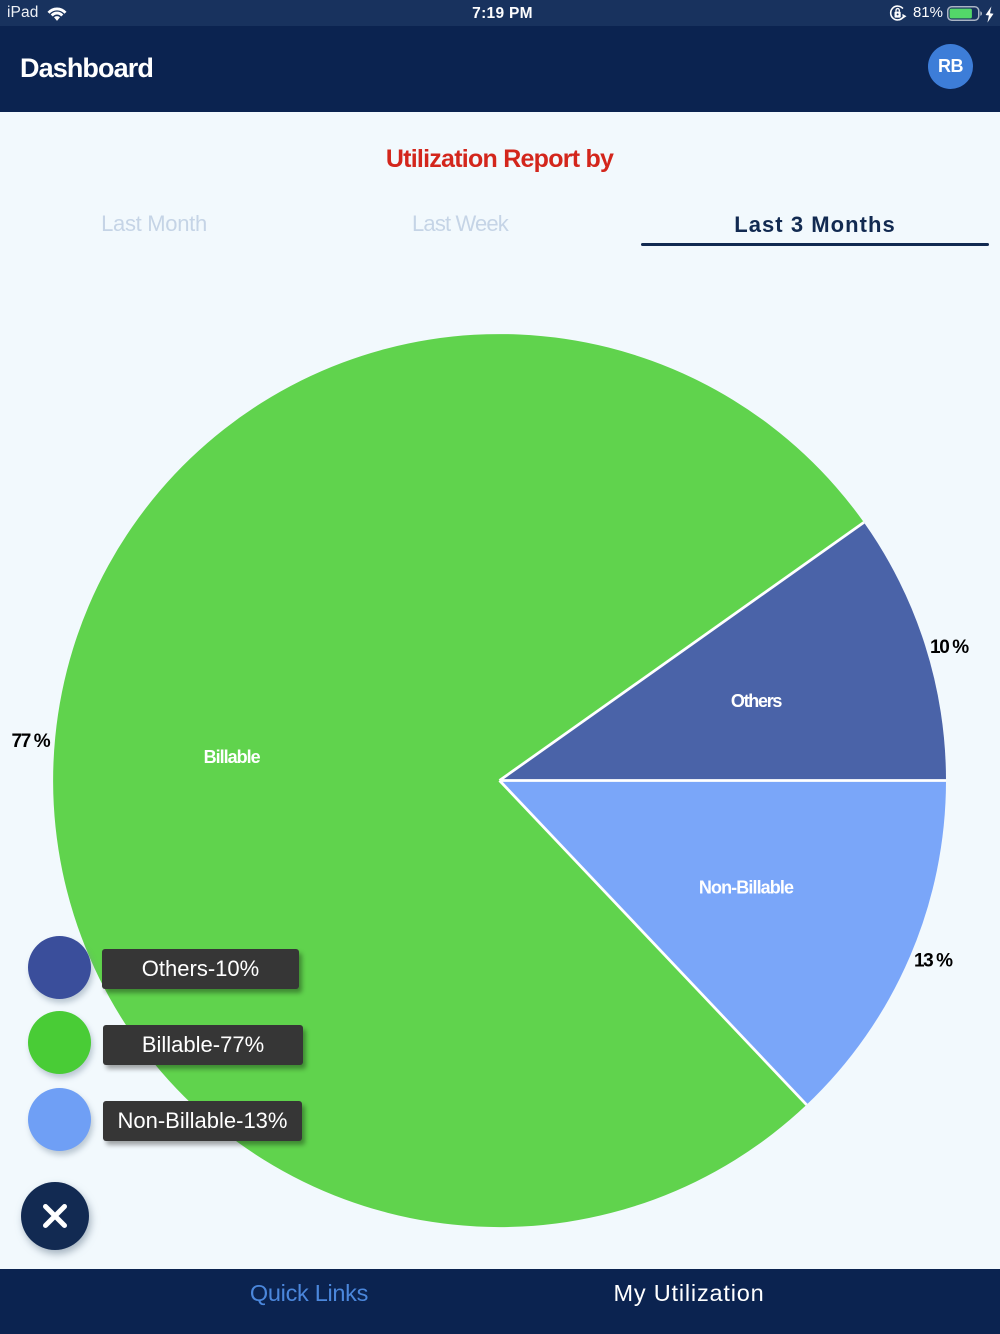 This screenshot has height=1334, width=1000. Describe the element at coordinates (933, 961) in the screenshot. I see `svg-text: 13 %` at that location.